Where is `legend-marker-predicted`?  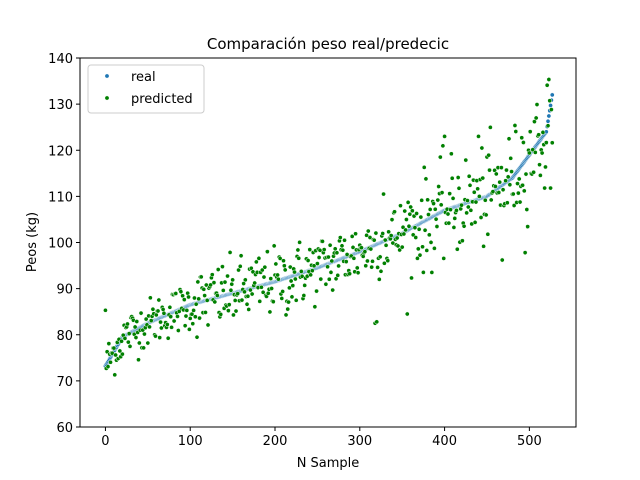 legend-marker-predicted is located at coordinates (107, 98).